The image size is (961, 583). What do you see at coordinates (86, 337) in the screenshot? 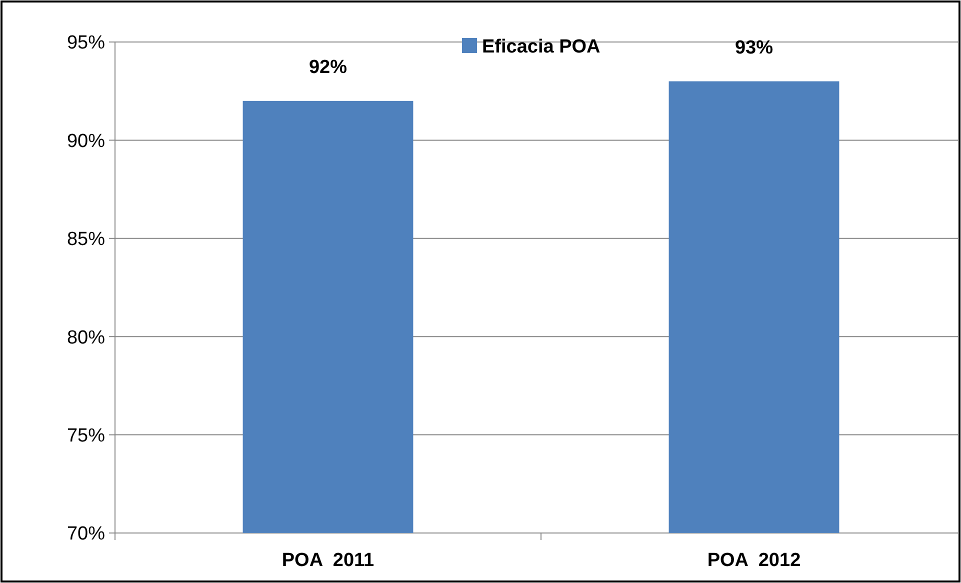
I see `y-tick-label: 80%` at bounding box center [86, 337].